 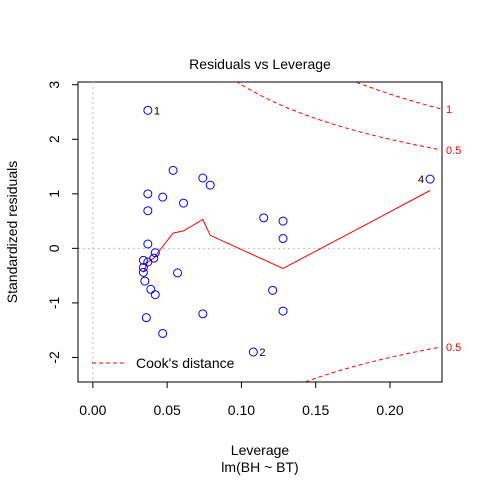 I want to click on y-tick-label-1: -1, so click(x=54, y=302).